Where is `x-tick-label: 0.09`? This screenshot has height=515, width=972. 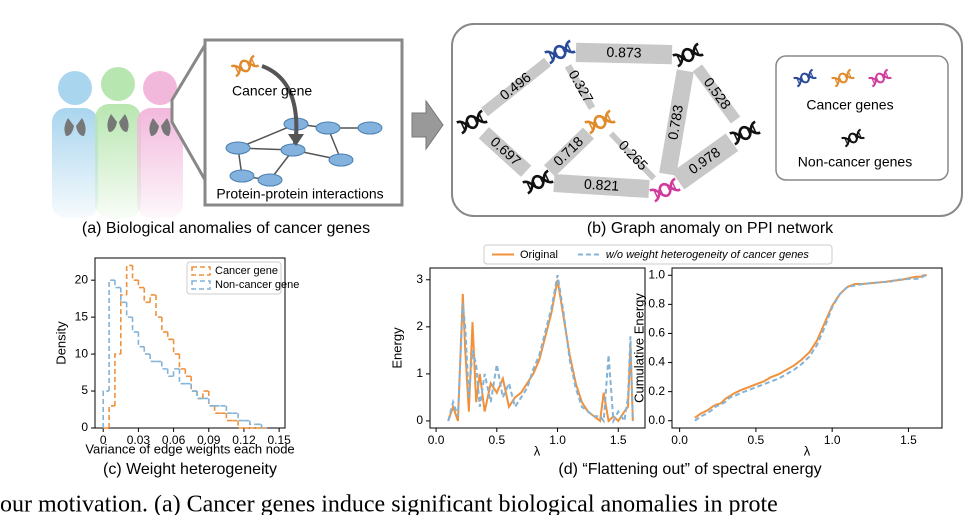
x-tick-label: 0.09 is located at coordinates (209, 440).